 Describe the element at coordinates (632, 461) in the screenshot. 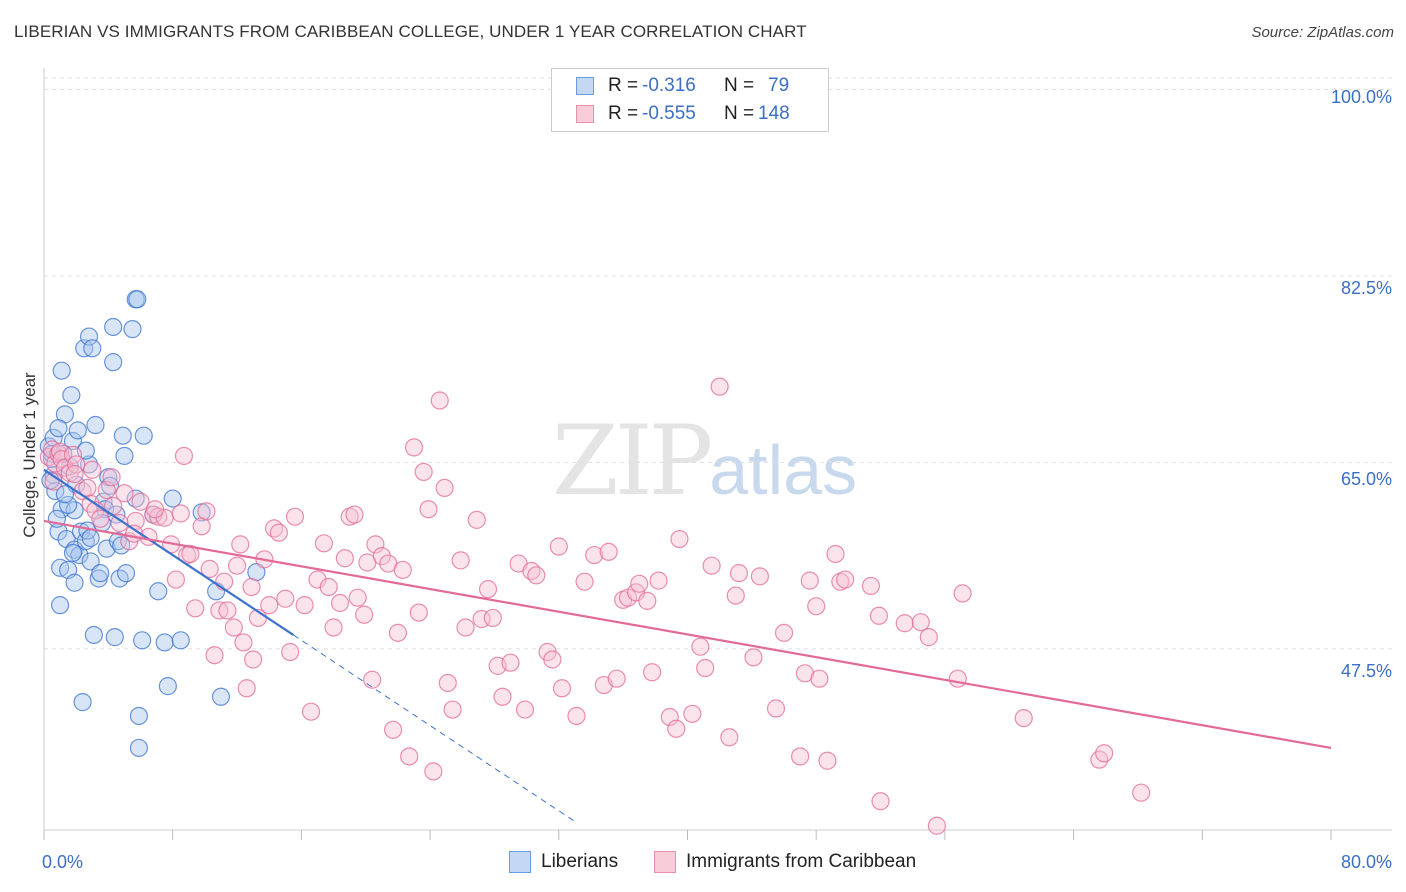

I see `watermark-zip: ZIP` at that location.